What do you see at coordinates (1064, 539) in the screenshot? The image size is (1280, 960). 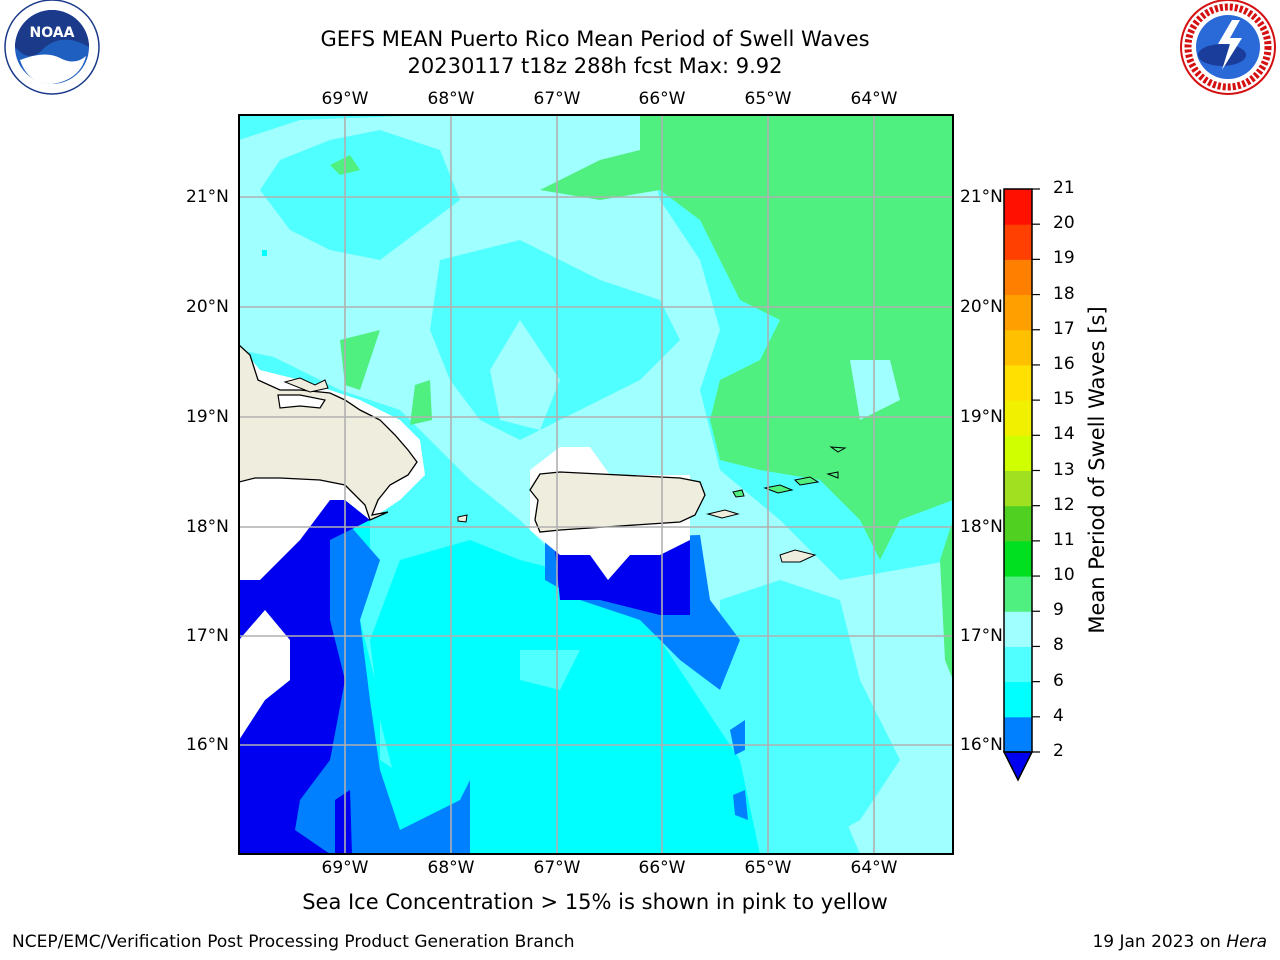 I see `colorbar-tick-label: 11` at bounding box center [1064, 539].